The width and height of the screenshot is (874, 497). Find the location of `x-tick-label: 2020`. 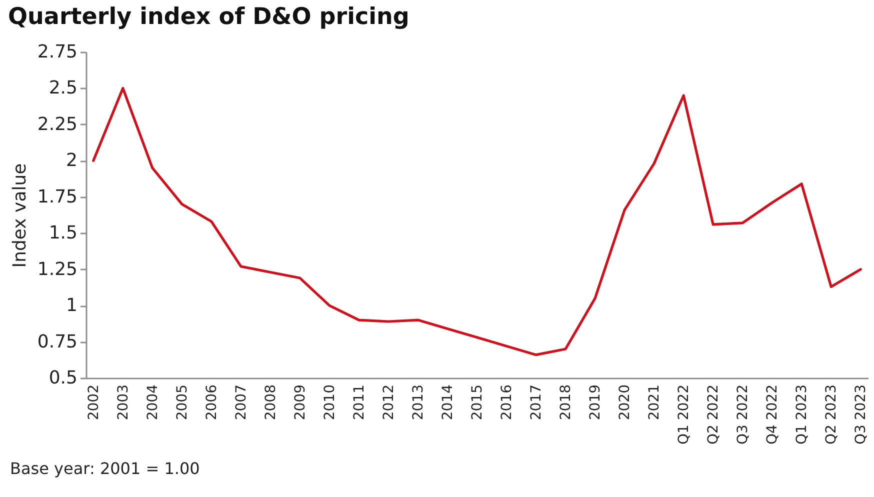

x-tick-label: 2020 is located at coordinates (625, 402).